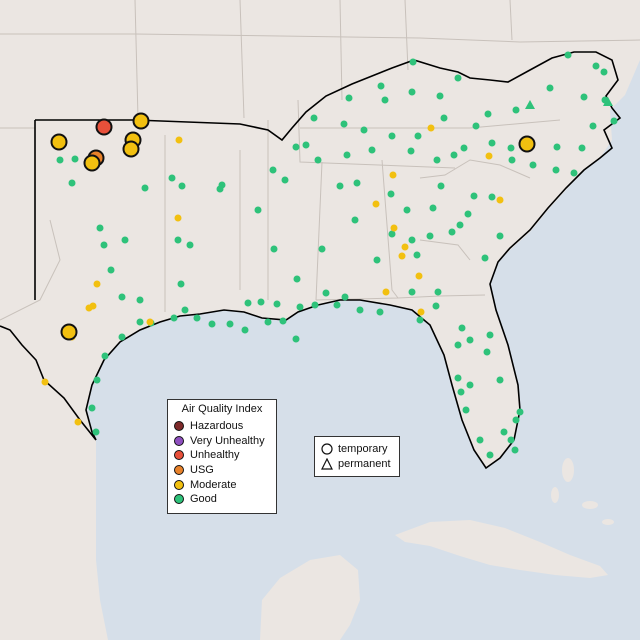 The height and width of the screenshot is (640, 640). I want to click on permanent-site-marker, so click(530, 104).